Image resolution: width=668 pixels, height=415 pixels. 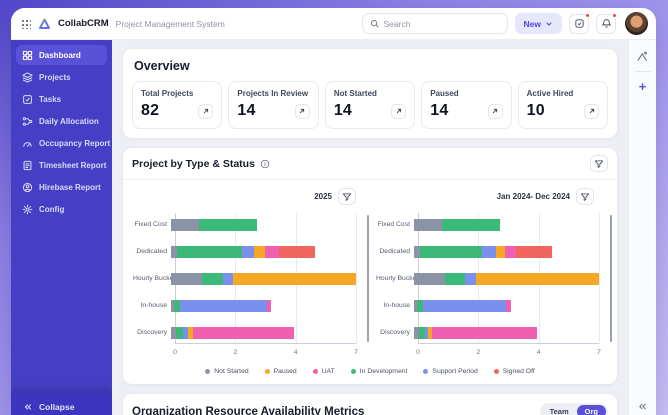 I want to click on sidebar-item-dashboard: Dashboard, so click(x=61, y=55).